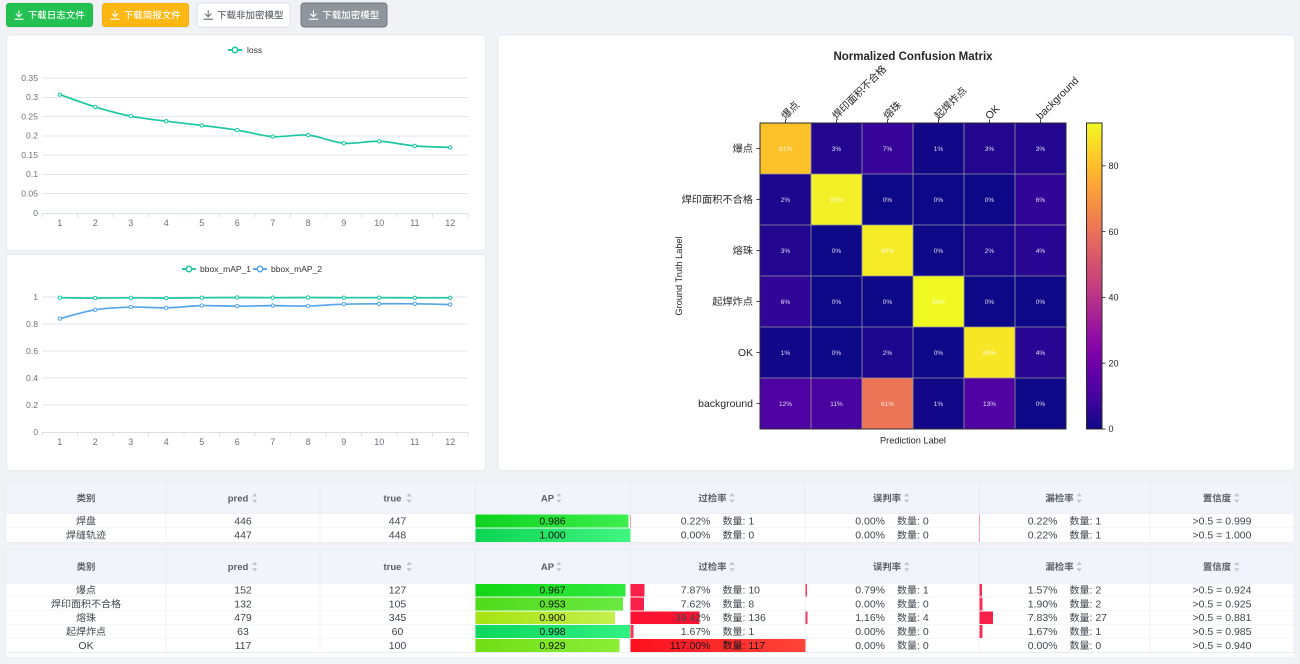 This screenshot has width=1300, height=664. Describe the element at coordinates (32, 97) in the screenshot. I see `svg-text: 0.3` at that location.